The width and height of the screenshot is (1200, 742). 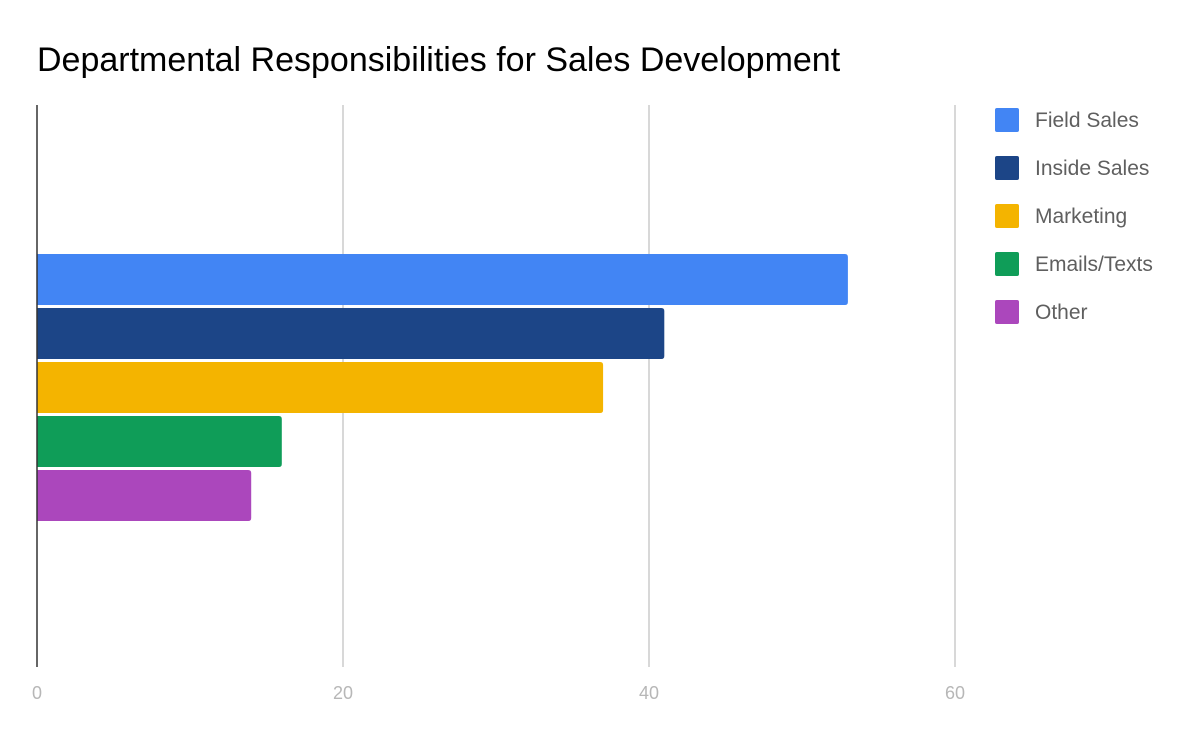 I want to click on legend-label-field-sales: Field Sales, so click(x=1087, y=120).